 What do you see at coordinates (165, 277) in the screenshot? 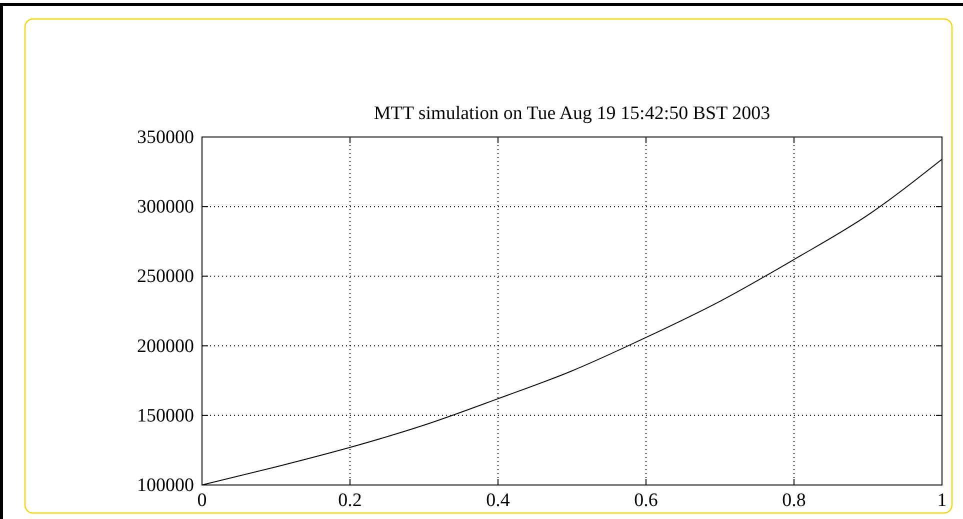
I see `y-tick-label: 250000` at bounding box center [165, 277].